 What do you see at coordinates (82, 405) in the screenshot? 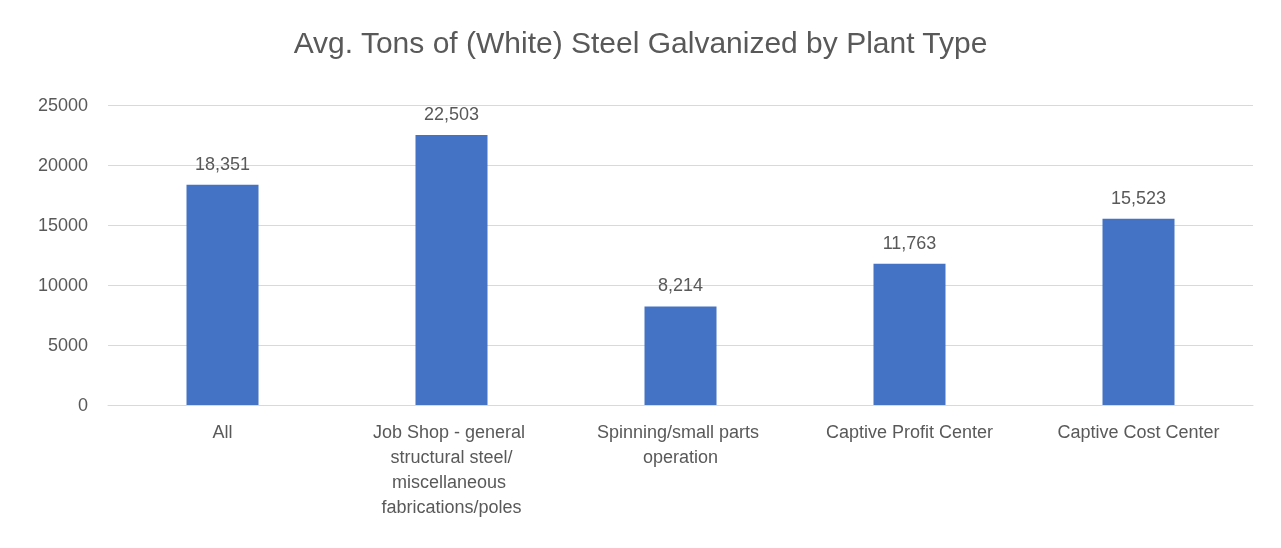
I see `y-tick-label: 0` at bounding box center [82, 405].